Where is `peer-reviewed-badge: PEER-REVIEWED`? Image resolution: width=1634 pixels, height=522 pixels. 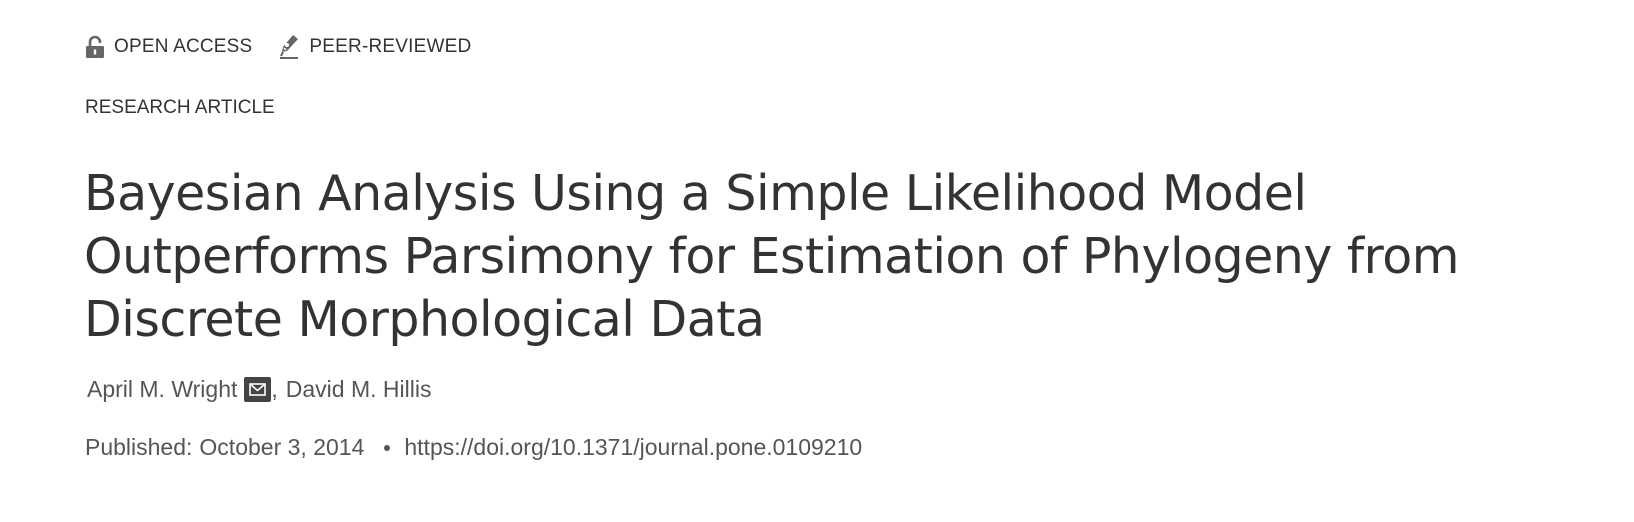 peer-reviewed-badge: PEER-REVIEWED is located at coordinates (374, 47).